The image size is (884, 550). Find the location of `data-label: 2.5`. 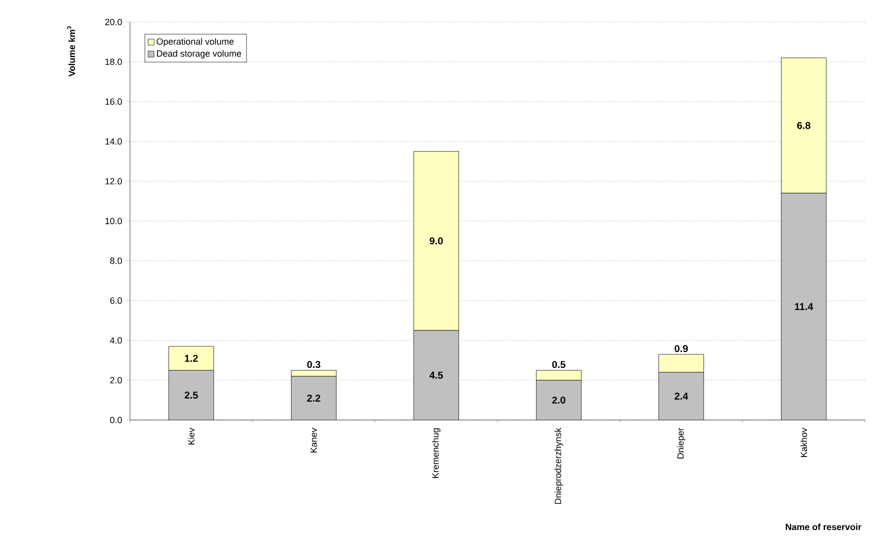

data-label: 2.5 is located at coordinates (191, 395).